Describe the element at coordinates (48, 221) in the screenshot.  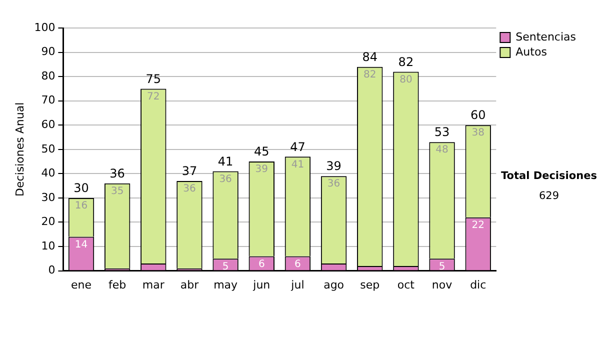
I see `y-tick-label: 20` at that location.